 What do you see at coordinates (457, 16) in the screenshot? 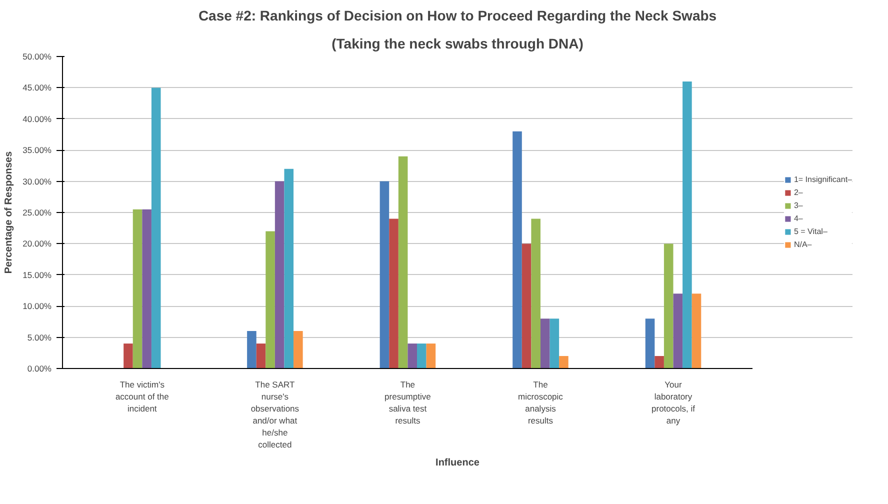
I see `chart-title: Case #2: Rankings of Decision on How to Proceed Regarding the Neck Swabs` at bounding box center [457, 16].